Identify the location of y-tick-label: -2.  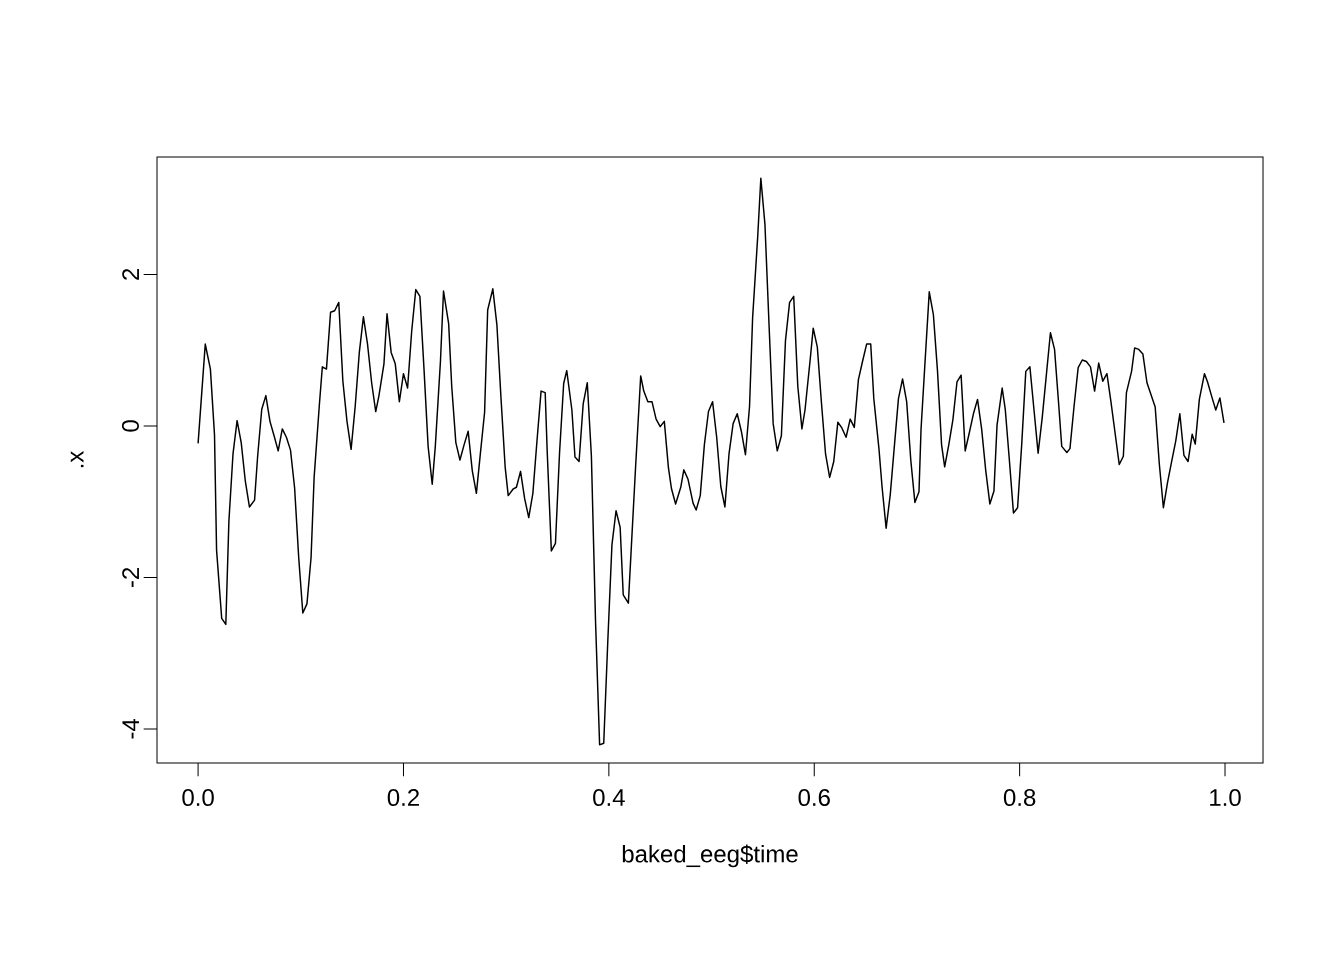
(130, 577).